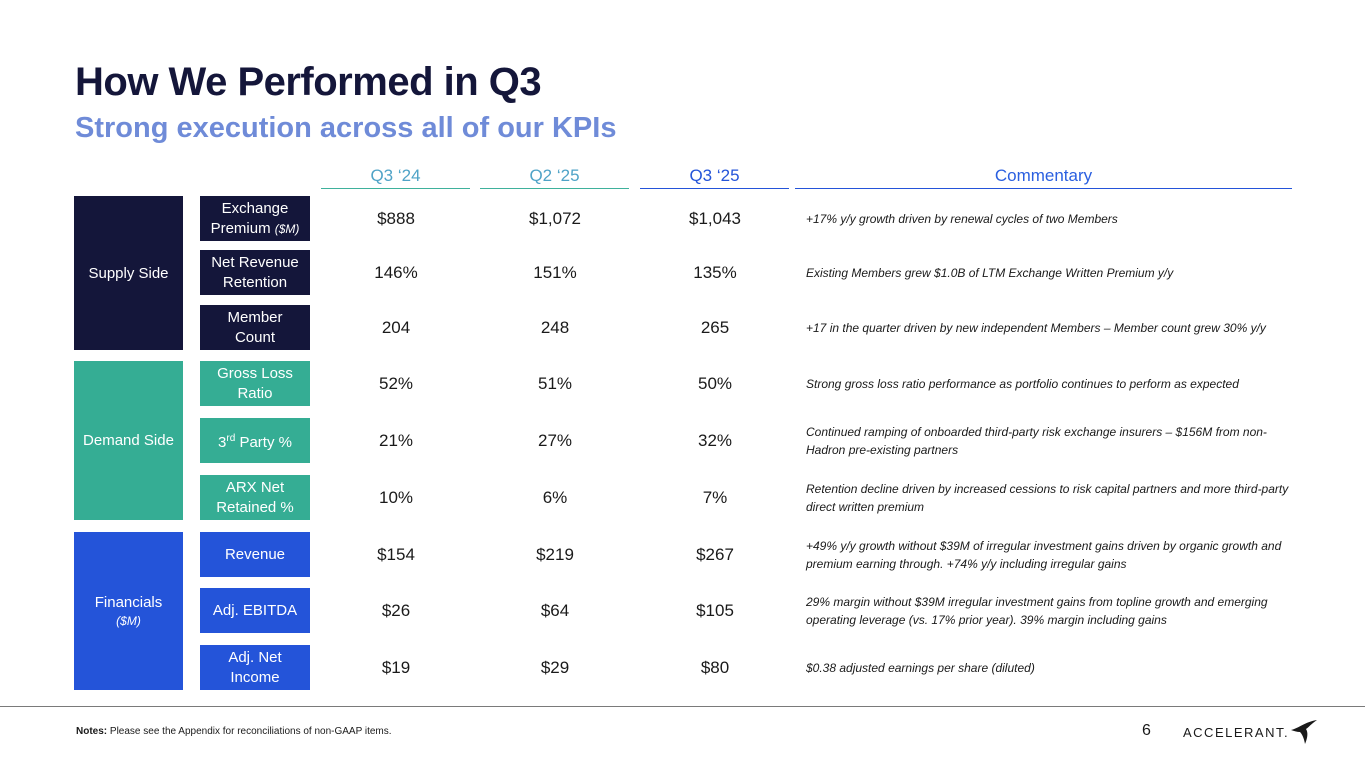 The image size is (1365, 768). Describe the element at coordinates (396, 272) in the screenshot. I see `value-q3-24: 146%` at that location.